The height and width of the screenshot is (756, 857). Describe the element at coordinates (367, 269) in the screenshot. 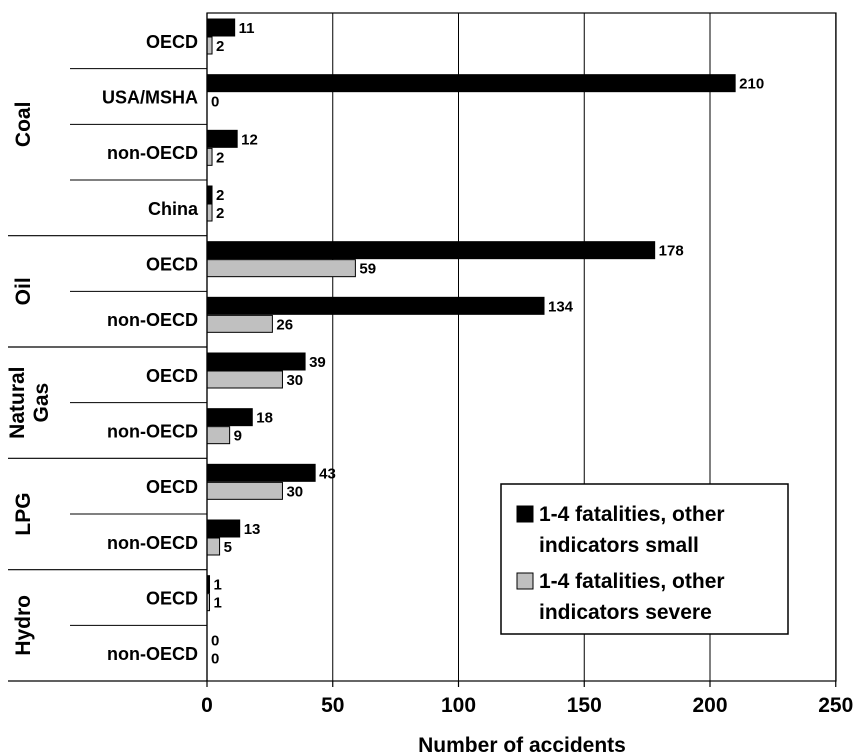

I see `value-label: 59` at that location.